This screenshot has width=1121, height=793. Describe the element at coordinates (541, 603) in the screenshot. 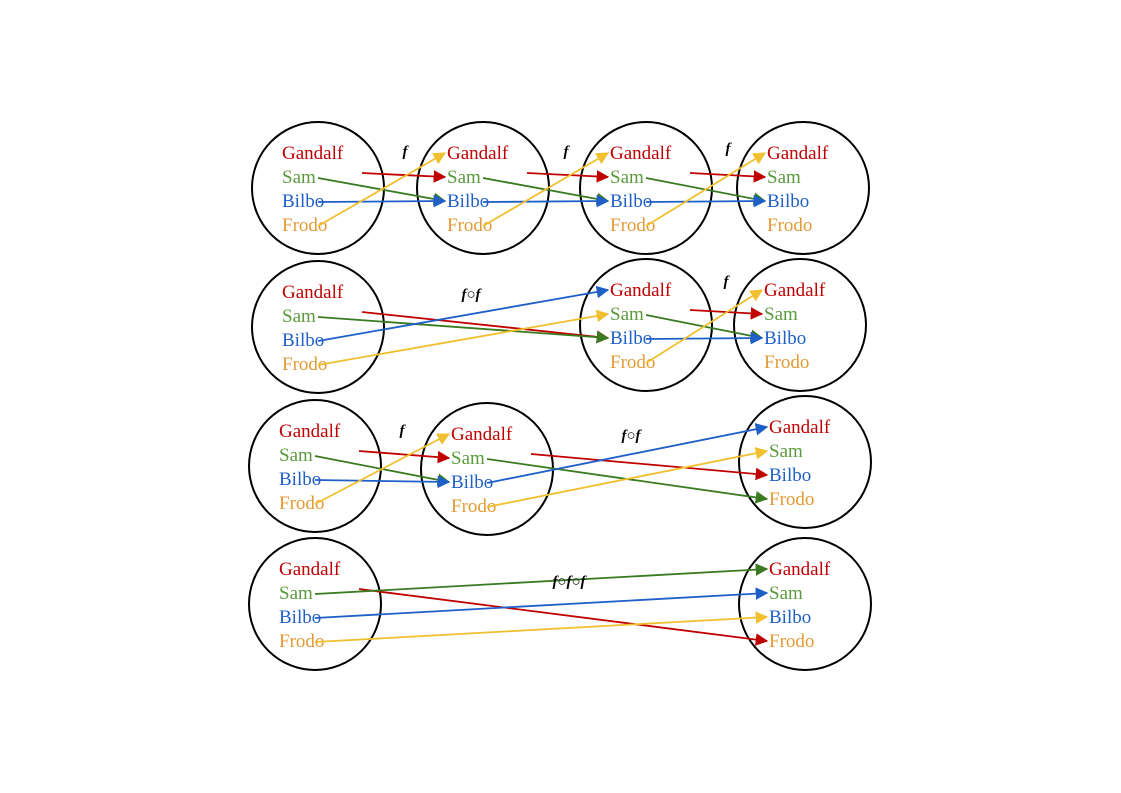

I see `arrow-bilbo-to-sam` at that location.